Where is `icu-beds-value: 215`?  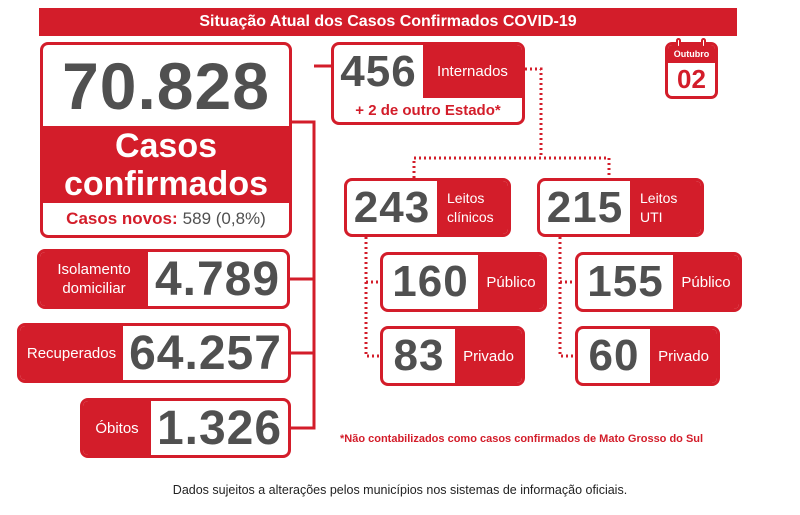
icu-beds-value: 215 is located at coordinates (585, 207).